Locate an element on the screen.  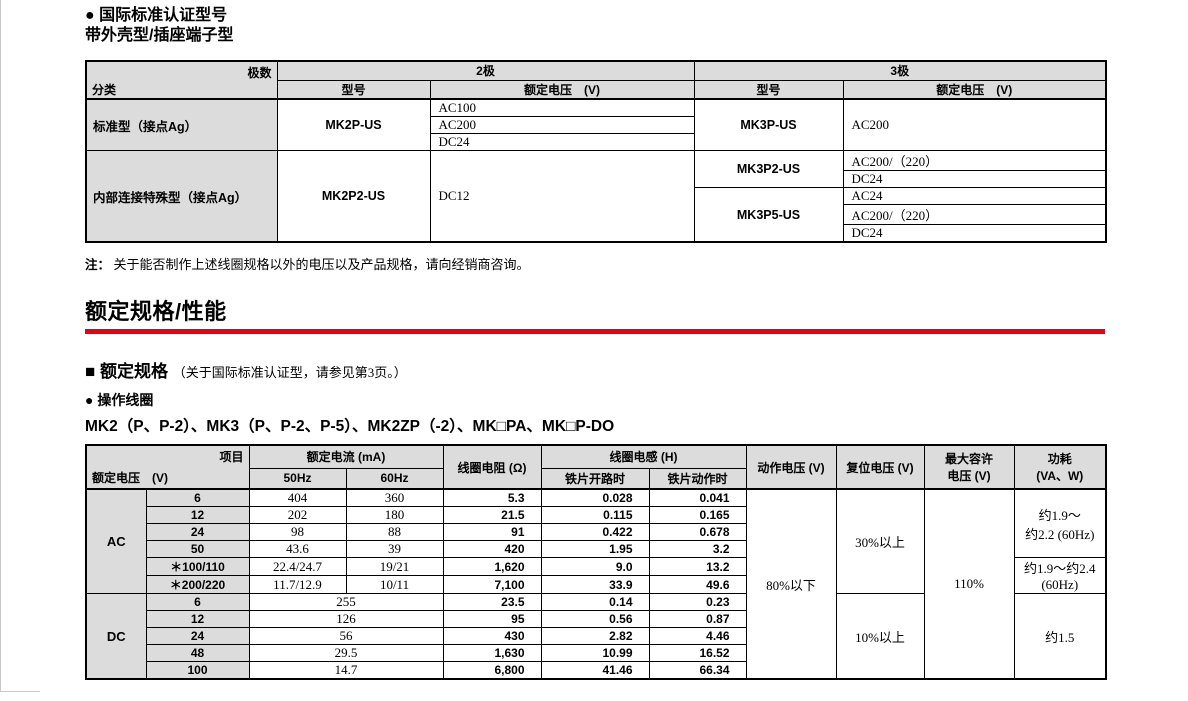
current-60hz-cell: 360 is located at coordinates (394, 497).